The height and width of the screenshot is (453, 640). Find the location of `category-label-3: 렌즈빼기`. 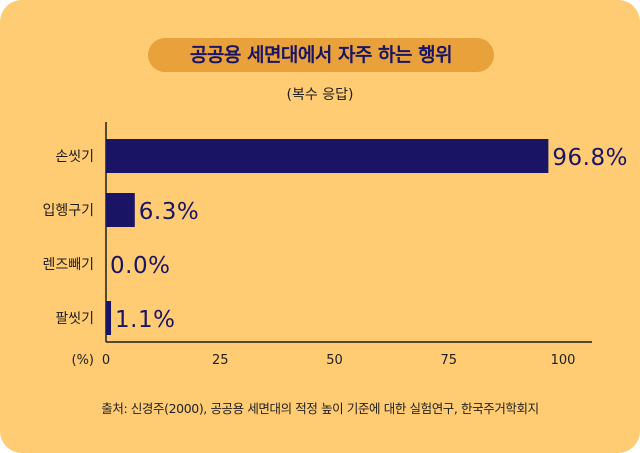

category-label-3: 렌즈빼기 is located at coordinates (68, 265).